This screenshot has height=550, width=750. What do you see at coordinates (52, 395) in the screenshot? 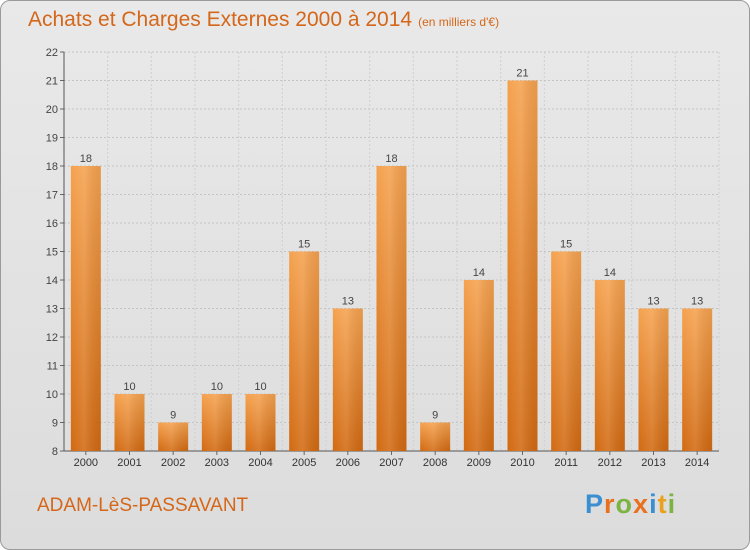
I see `y-tick-label: 10` at bounding box center [52, 395].